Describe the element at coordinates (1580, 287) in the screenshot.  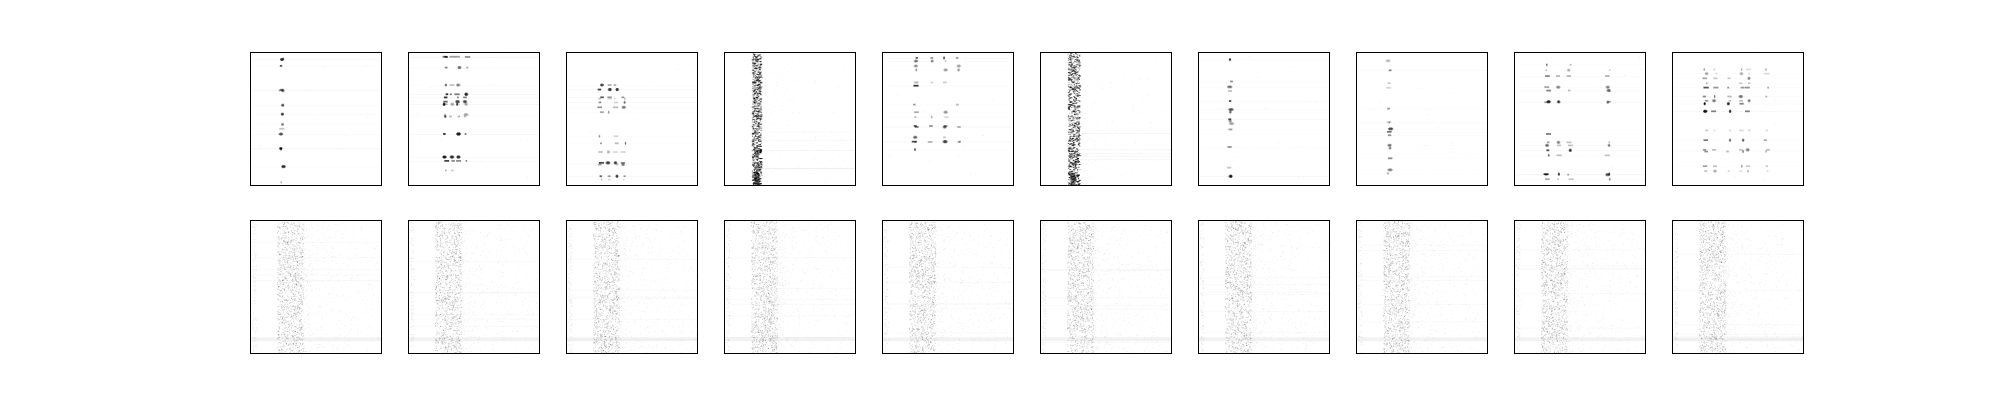
I see `image-panel-r2-c9` at that location.